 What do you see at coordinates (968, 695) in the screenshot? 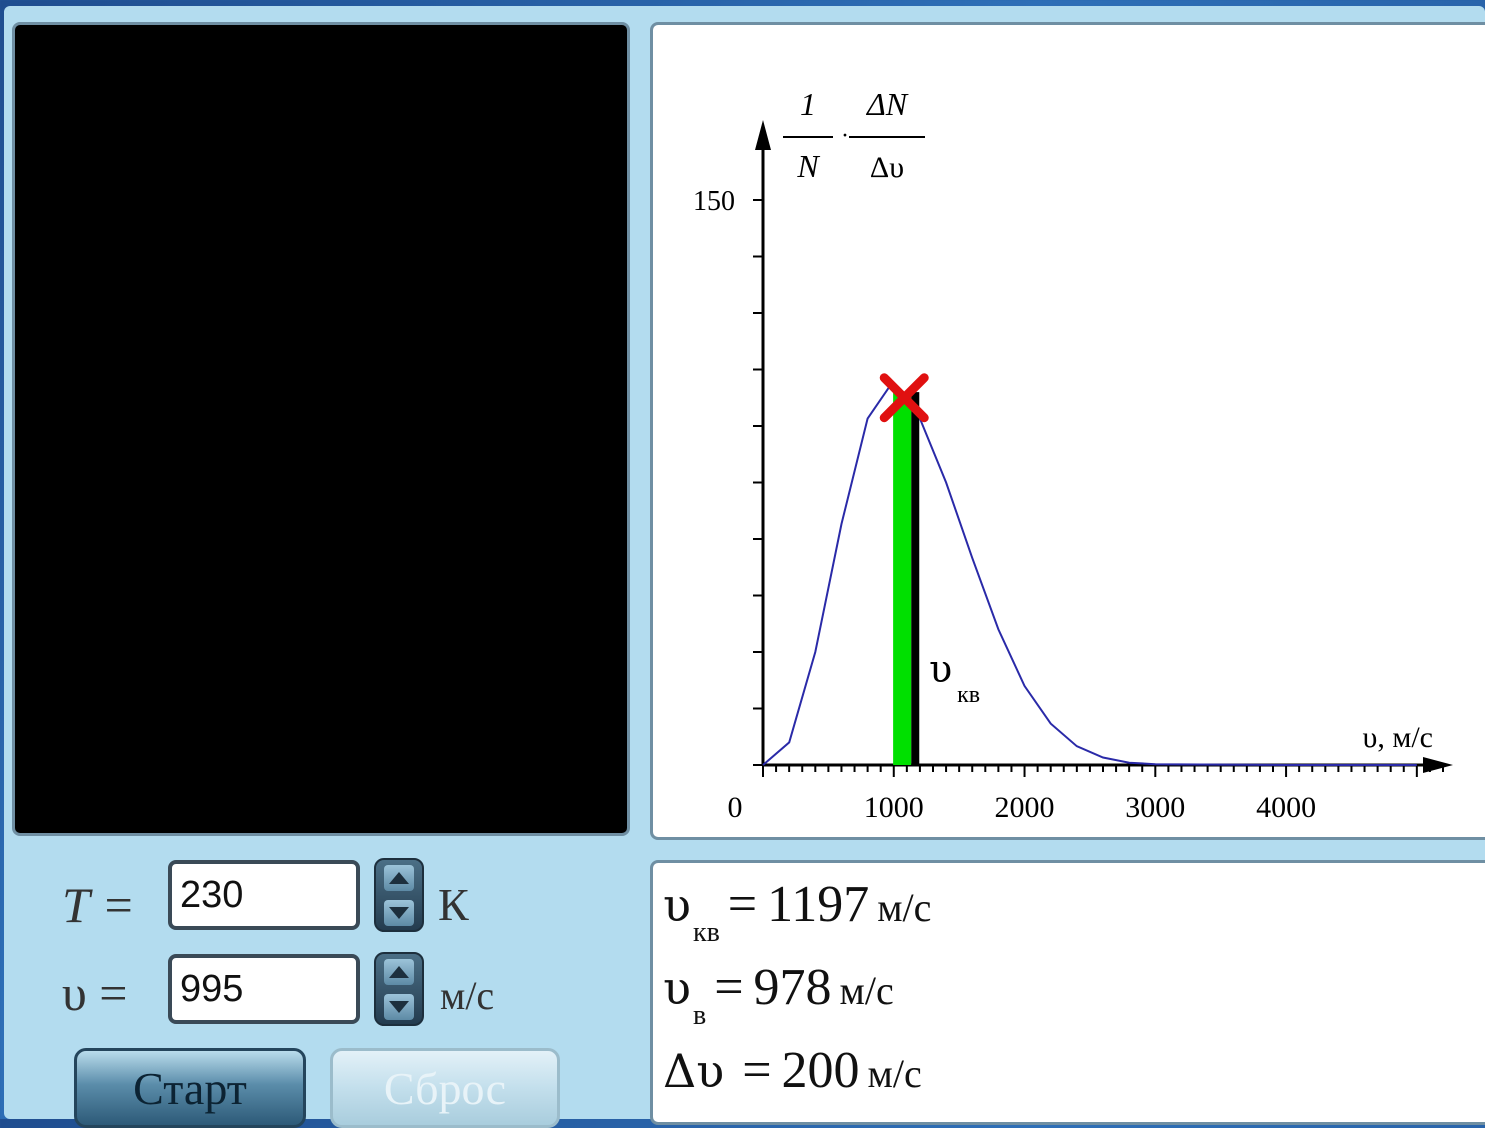
I see `curve-label-subscript: кв` at bounding box center [968, 695].